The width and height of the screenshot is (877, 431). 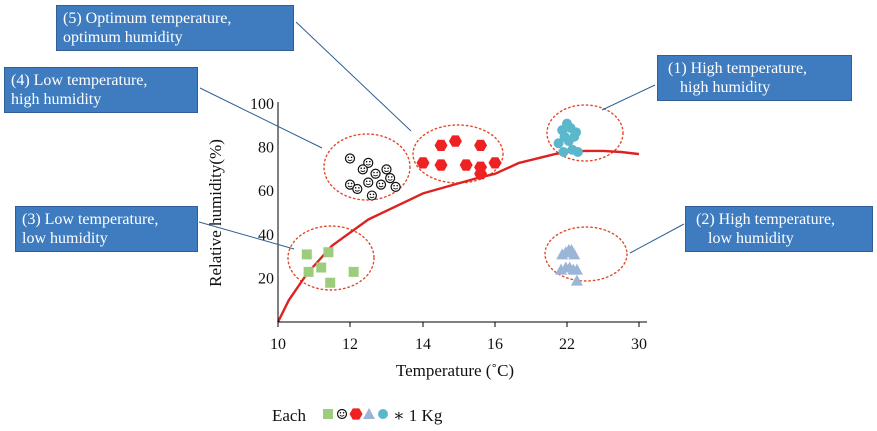 I want to click on callout-high-temp-high-humidity-line1: (1) High temperature,, so click(x=738, y=68).